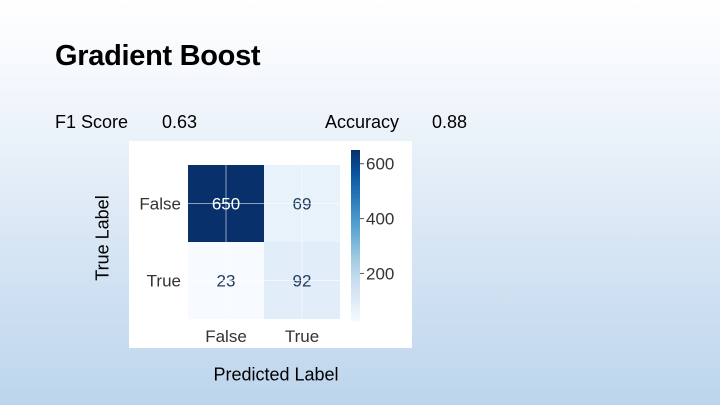  What do you see at coordinates (355, 236) in the screenshot?
I see `colorbar` at bounding box center [355, 236].